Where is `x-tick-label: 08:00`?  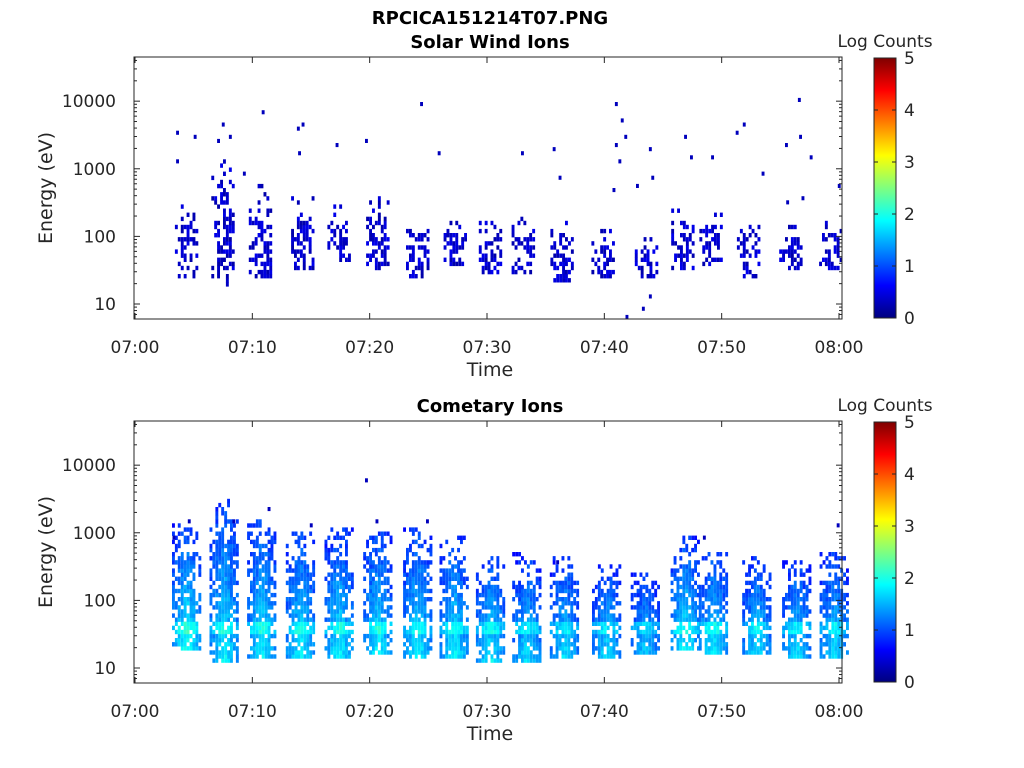 x-tick-label: 08:00 is located at coordinates (839, 712).